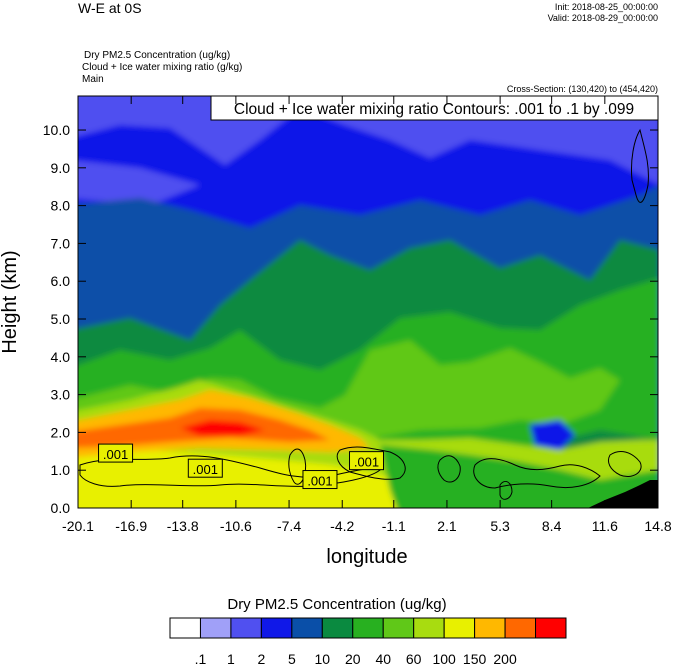 The height and width of the screenshot is (667, 674). Describe the element at coordinates (500, 526) in the screenshot. I see `x-tick-label: 5.3` at that location.